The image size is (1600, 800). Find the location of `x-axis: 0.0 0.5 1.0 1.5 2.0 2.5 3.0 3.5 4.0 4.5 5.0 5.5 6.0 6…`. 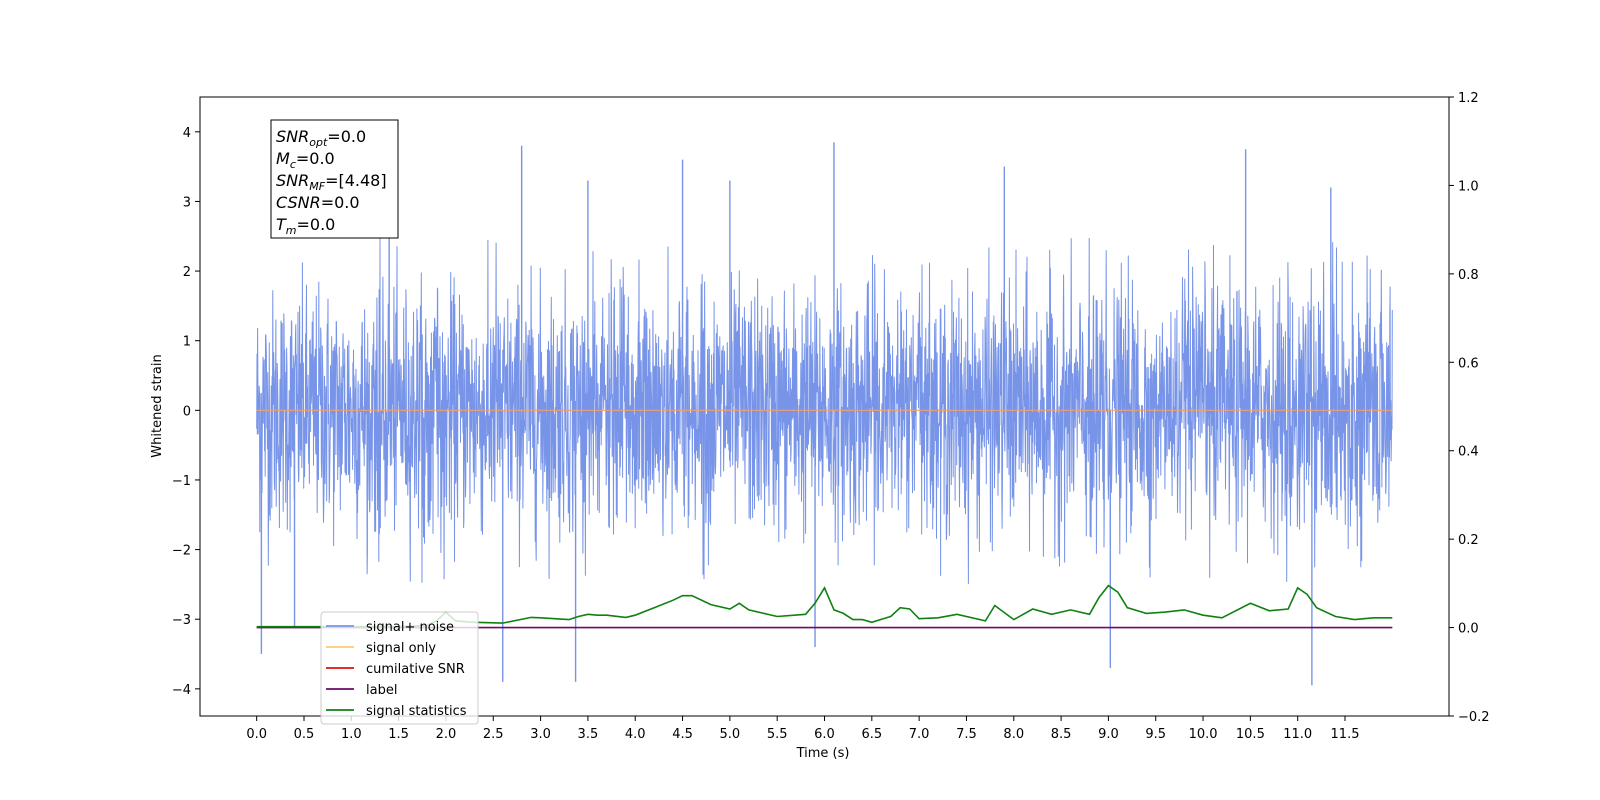

x-axis: 0.0 0.5 1.0 1.5 2.0 2.5 3.0 3.5 4.0 4.5 5.0 5.5 6.0 6… is located at coordinates (802, 729).